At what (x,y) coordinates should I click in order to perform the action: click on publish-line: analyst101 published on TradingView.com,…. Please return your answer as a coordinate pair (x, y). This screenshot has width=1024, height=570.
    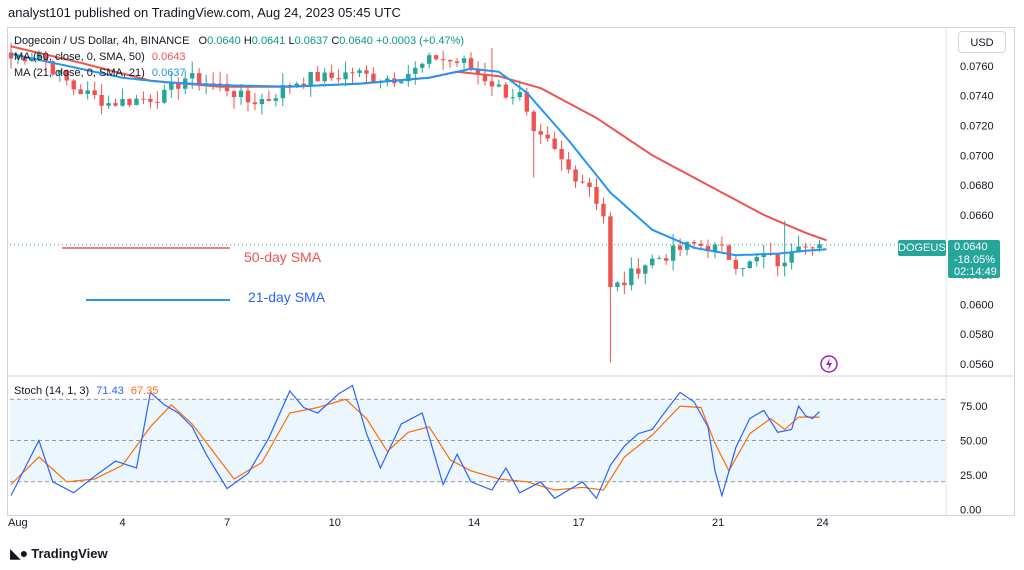
    Looking at the image, I should click on (204, 12).